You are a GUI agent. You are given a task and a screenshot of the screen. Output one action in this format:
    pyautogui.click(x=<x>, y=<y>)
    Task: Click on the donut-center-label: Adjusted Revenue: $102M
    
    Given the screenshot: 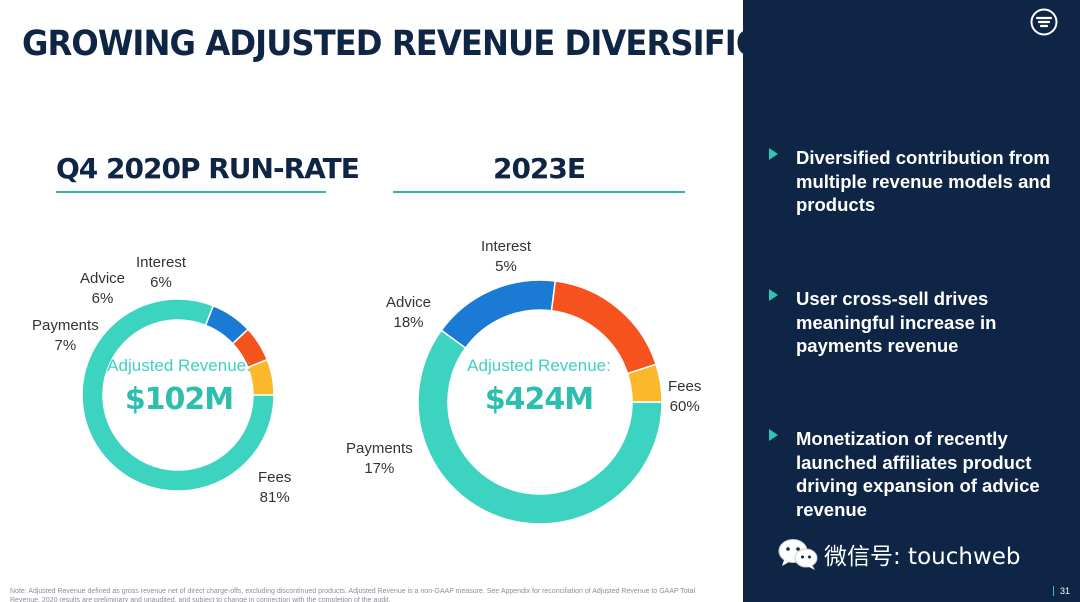 What is the action you would take?
    pyautogui.click(x=179, y=386)
    